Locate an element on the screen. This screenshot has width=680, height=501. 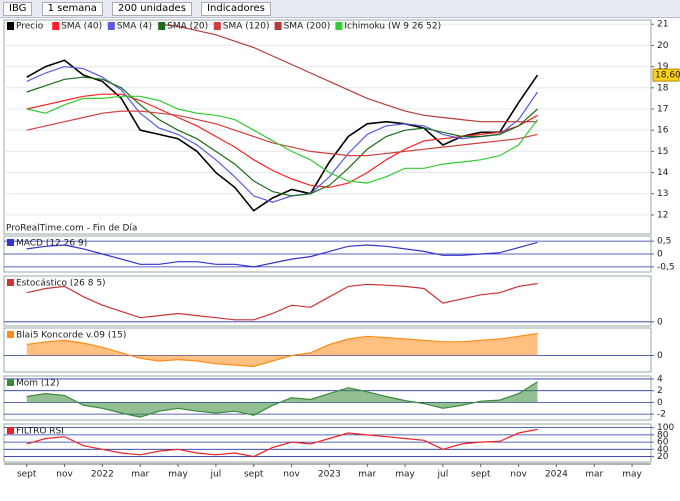
price-label-box is located at coordinates (666, 75).